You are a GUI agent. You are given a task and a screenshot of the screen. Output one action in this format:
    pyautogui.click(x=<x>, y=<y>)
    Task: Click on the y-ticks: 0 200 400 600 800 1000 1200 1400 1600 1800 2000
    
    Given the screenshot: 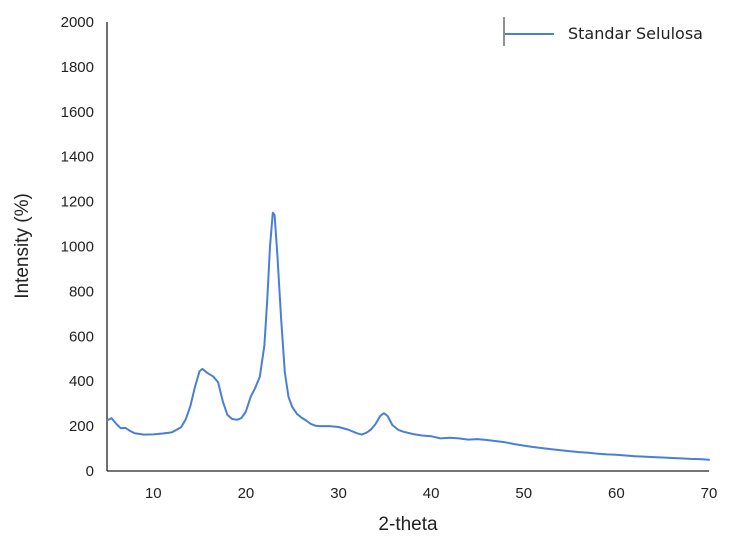 What is the action you would take?
    pyautogui.click(x=77, y=247)
    